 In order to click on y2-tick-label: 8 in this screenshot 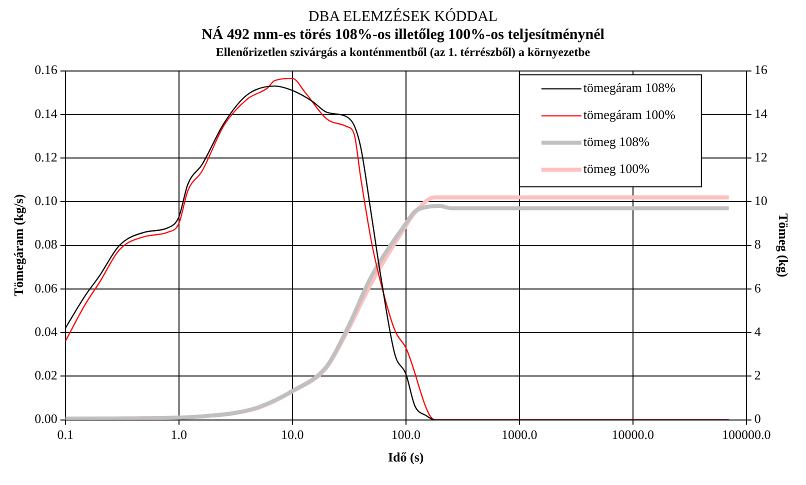, I will do `click(757, 244)`.